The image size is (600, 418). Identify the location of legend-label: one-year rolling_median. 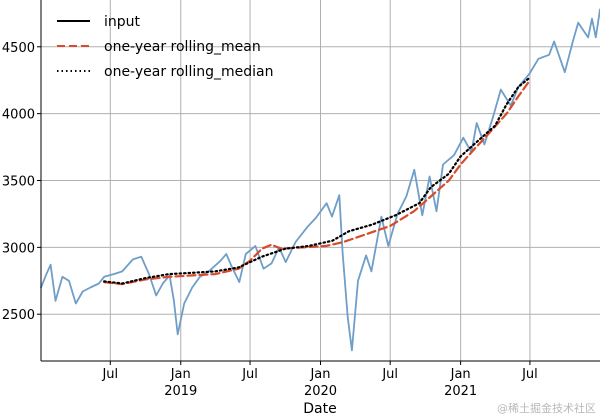
(188, 72).